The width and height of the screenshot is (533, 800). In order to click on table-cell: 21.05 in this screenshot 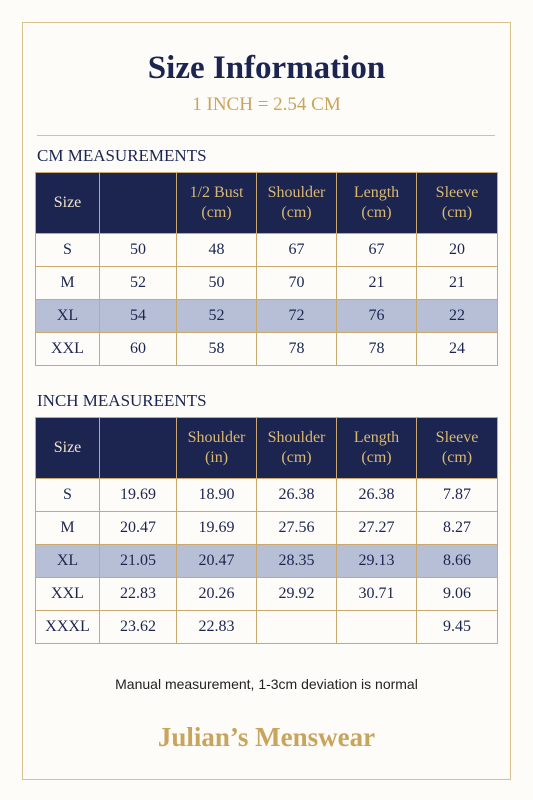, I will do `click(138, 561)`.